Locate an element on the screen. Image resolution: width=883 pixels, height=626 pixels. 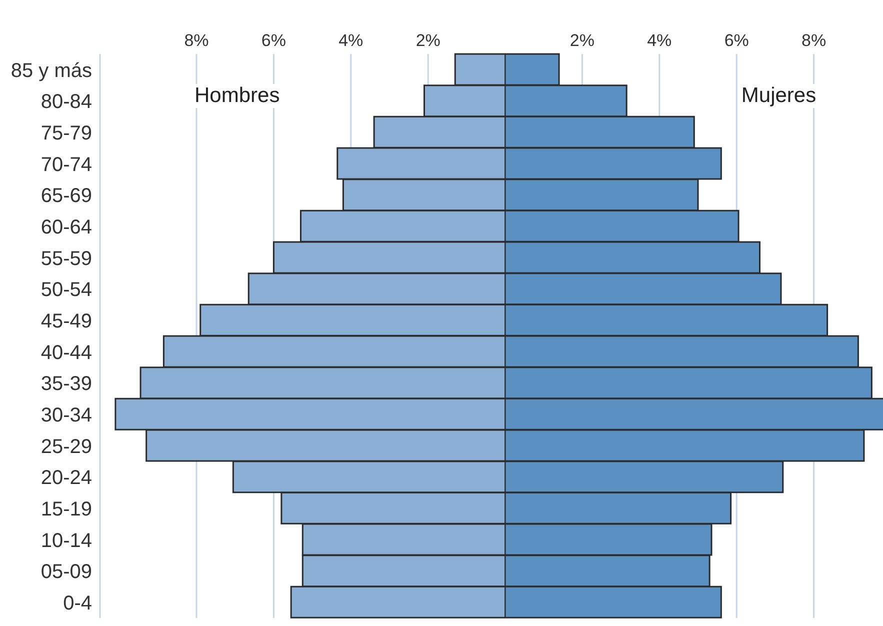
y-tick-label: 45-49 is located at coordinates (66, 321).